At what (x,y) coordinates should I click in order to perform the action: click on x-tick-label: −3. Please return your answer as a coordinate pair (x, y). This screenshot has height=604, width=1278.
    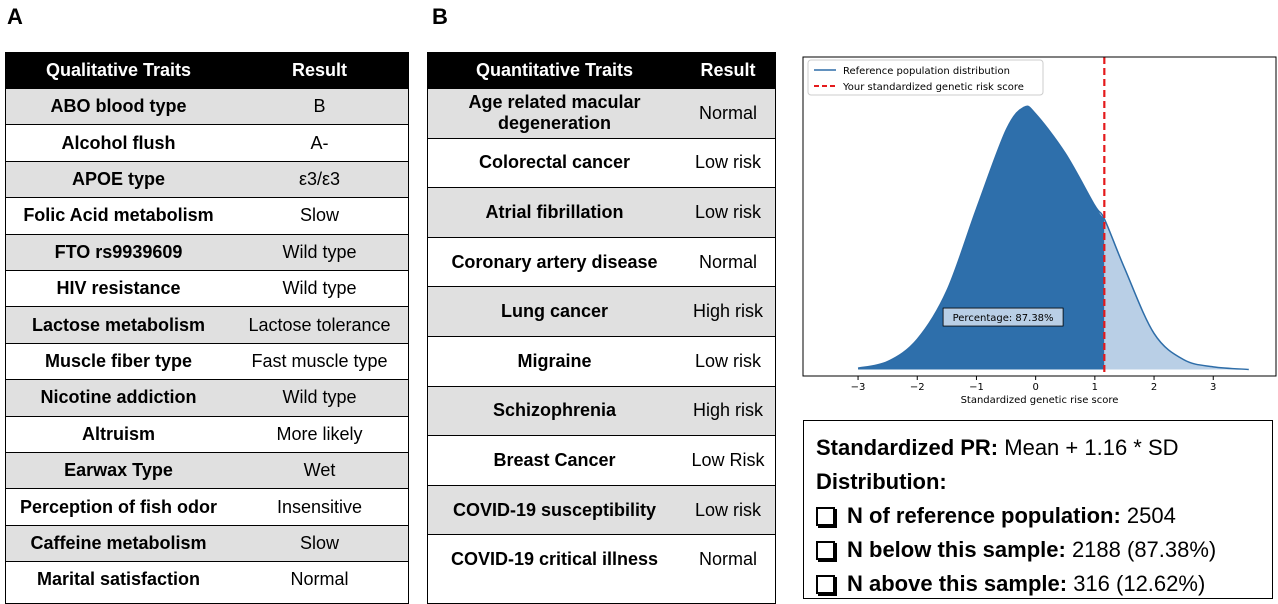
    Looking at the image, I should click on (858, 387).